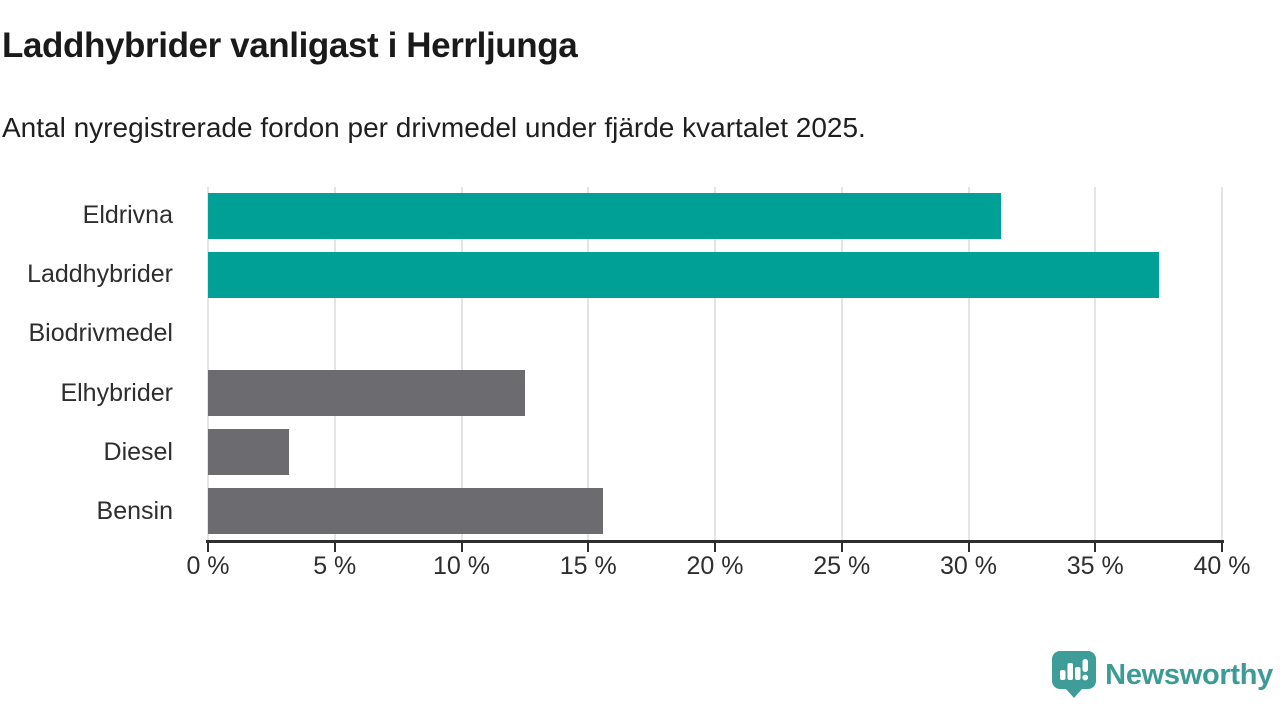 This screenshot has height=720, width=1280. Describe the element at coordinates (100, 333) in the screenshot. I see `category-label-biodrivmedel: Biodrivmedel` at that location.